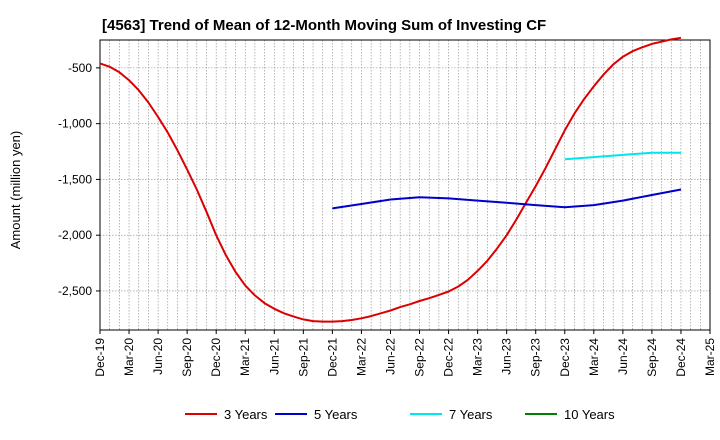 The width and height of the screenshot is (720, 440). Describe the element at coordinates (589, 414) in the screenshot. I see `legend-label: 10 Years` at that location.